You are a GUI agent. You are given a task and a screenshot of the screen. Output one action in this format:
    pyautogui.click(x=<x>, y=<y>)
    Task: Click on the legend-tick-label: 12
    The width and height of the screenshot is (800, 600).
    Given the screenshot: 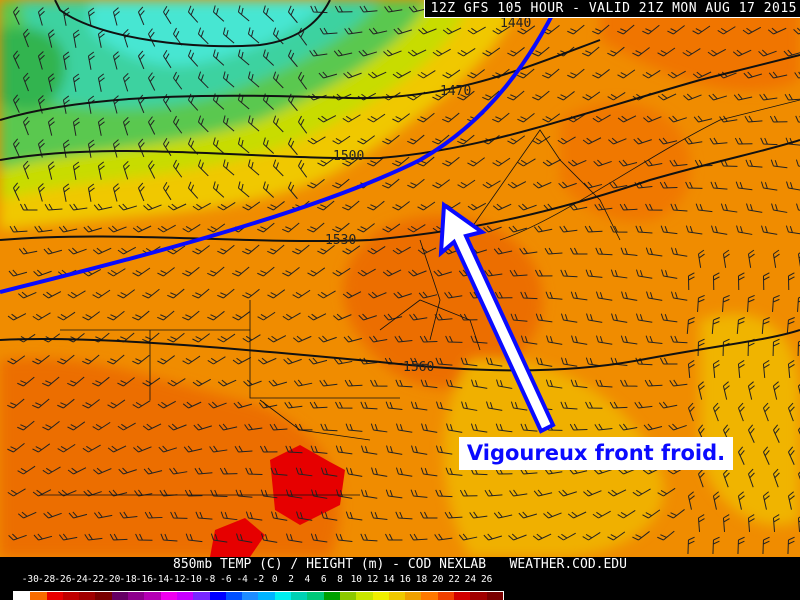 What is the action you would take?
    pyautogui.click(x=372, y=579)
    